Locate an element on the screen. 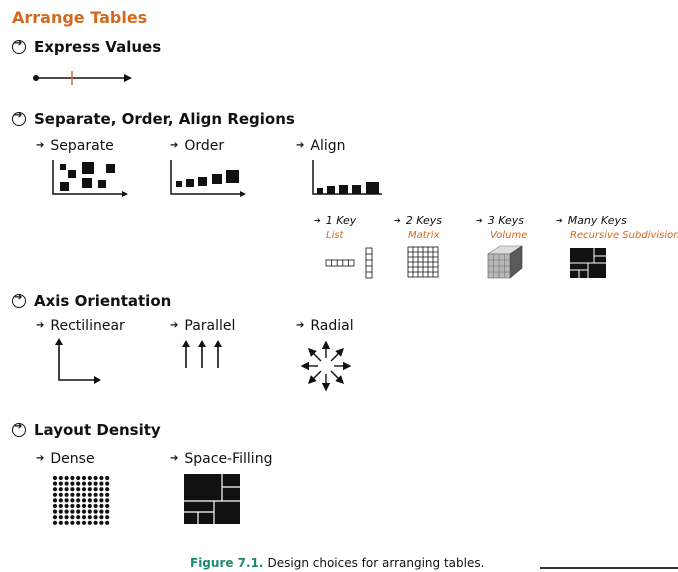  section-axis-orientation: Axis Orientation is located at coordinates (91, 301).